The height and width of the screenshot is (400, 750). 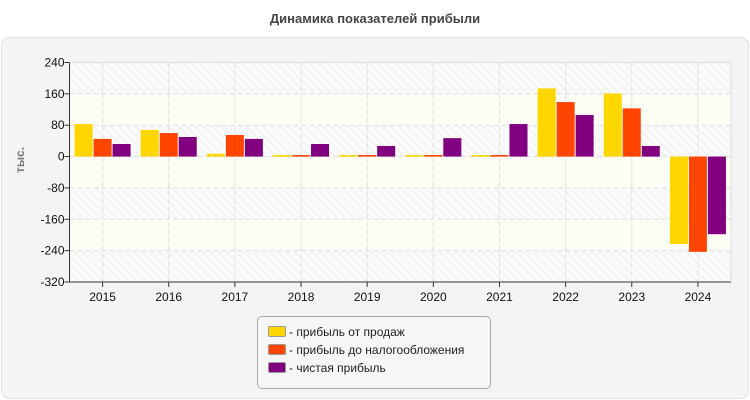 What do you see at coordinates (54, 94) in the screenshot?
I see `y-tick-label: 160` at bounding box center [54, 94].